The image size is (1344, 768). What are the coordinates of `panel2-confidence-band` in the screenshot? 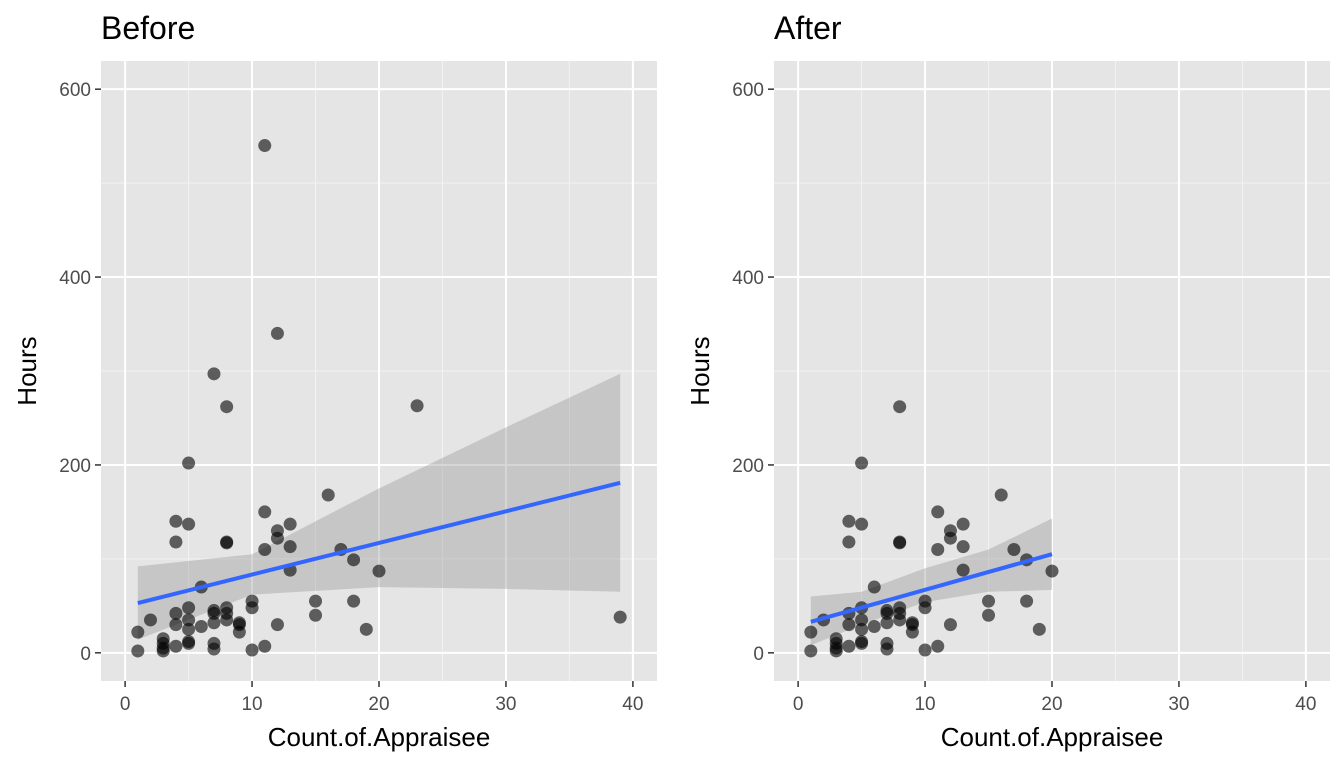 It's located at (931, 582).